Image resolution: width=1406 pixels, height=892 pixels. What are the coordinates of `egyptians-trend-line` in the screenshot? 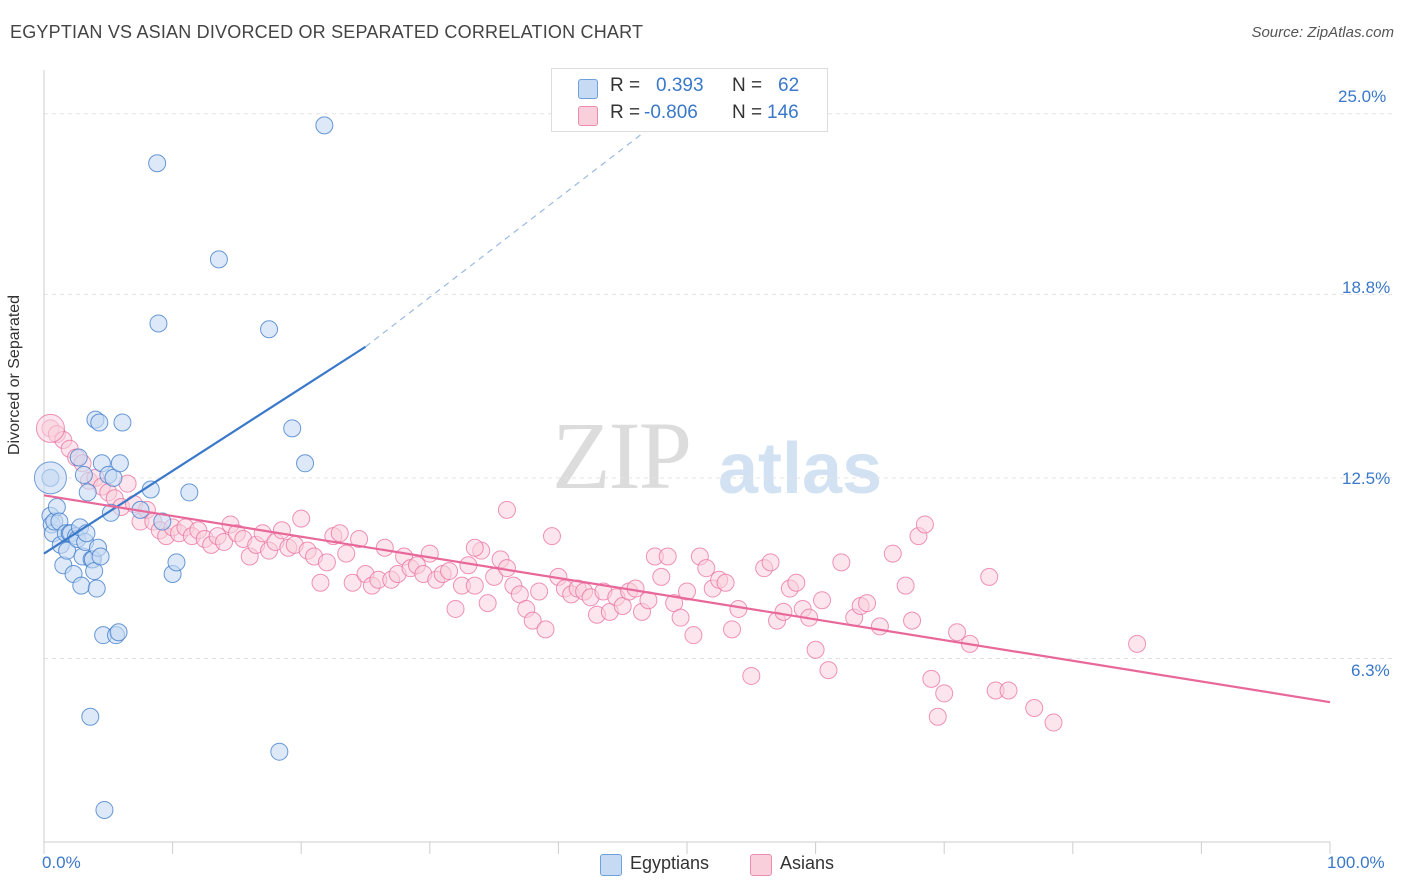 It's located at (205, 450).